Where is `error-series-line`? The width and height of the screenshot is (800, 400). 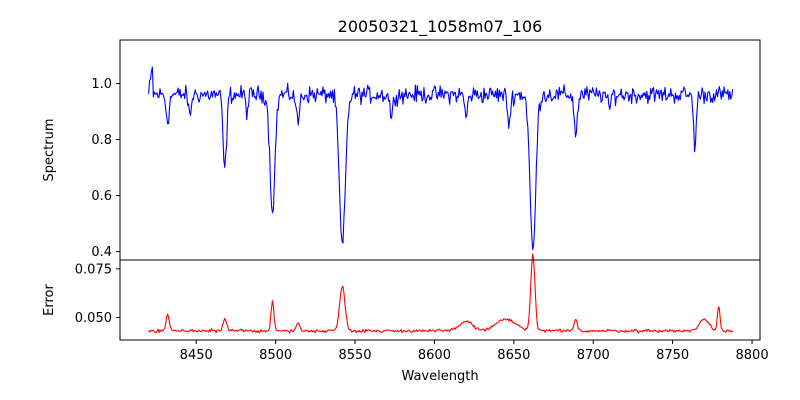
error-series-line is located at coordinates (441, 293).